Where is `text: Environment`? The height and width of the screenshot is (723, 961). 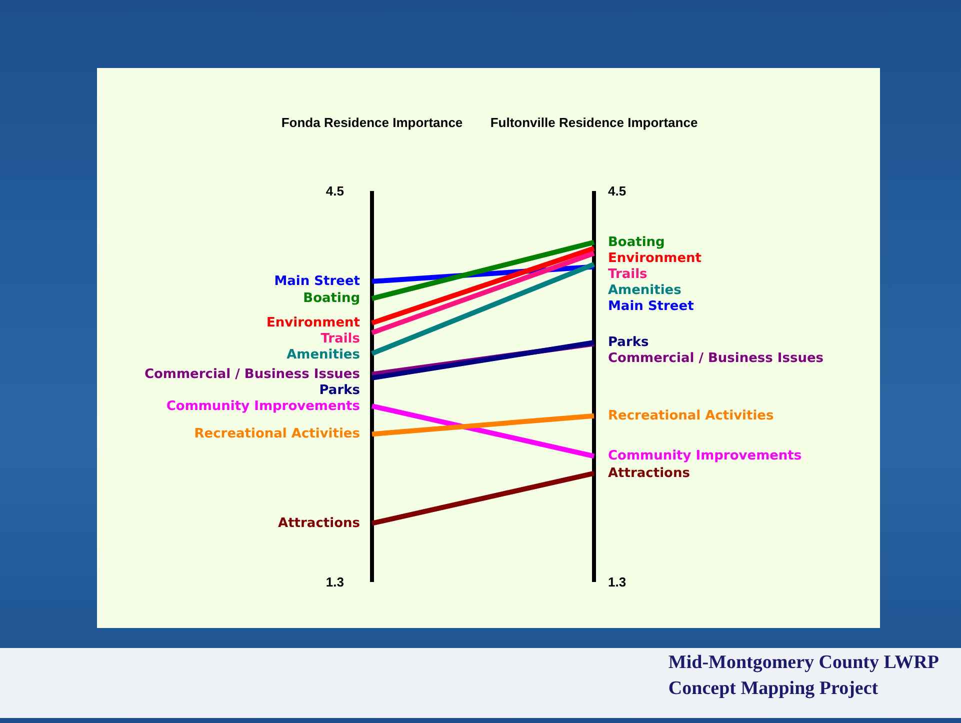
text: Environment is located at coordinates (655, 258).